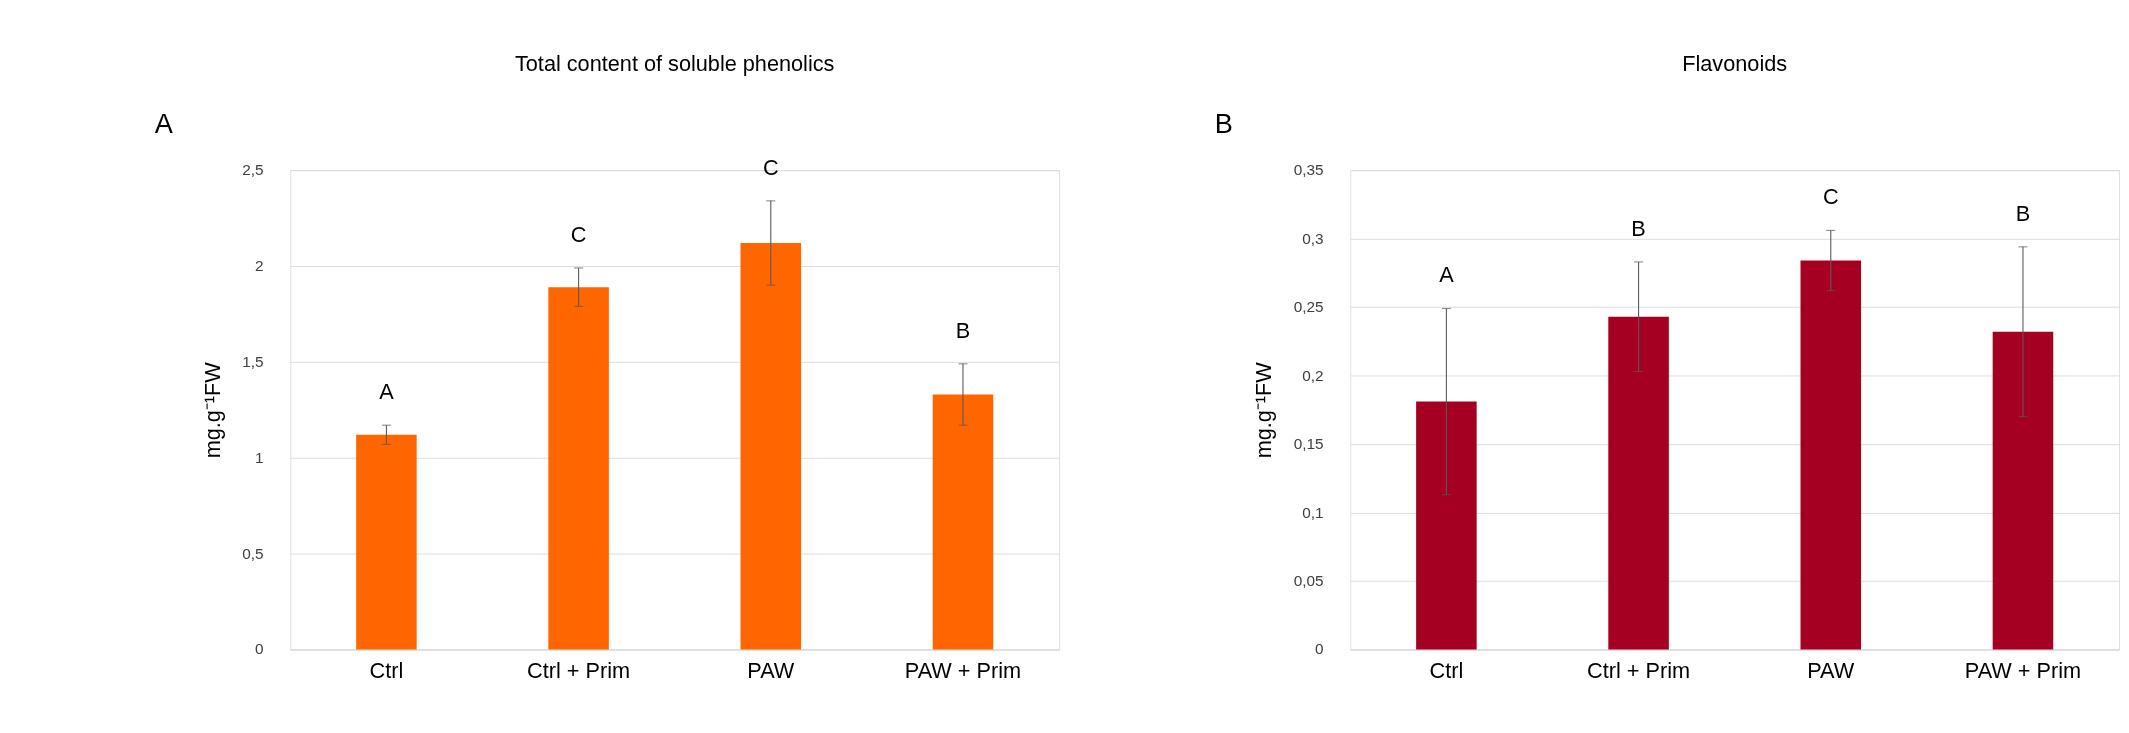 This screenshot has width=2129, height=733. What do you see at coordinates (253, 361) in the screenshot?
I see `y-tick-label: 1,5` at bounding box center [253, 361].